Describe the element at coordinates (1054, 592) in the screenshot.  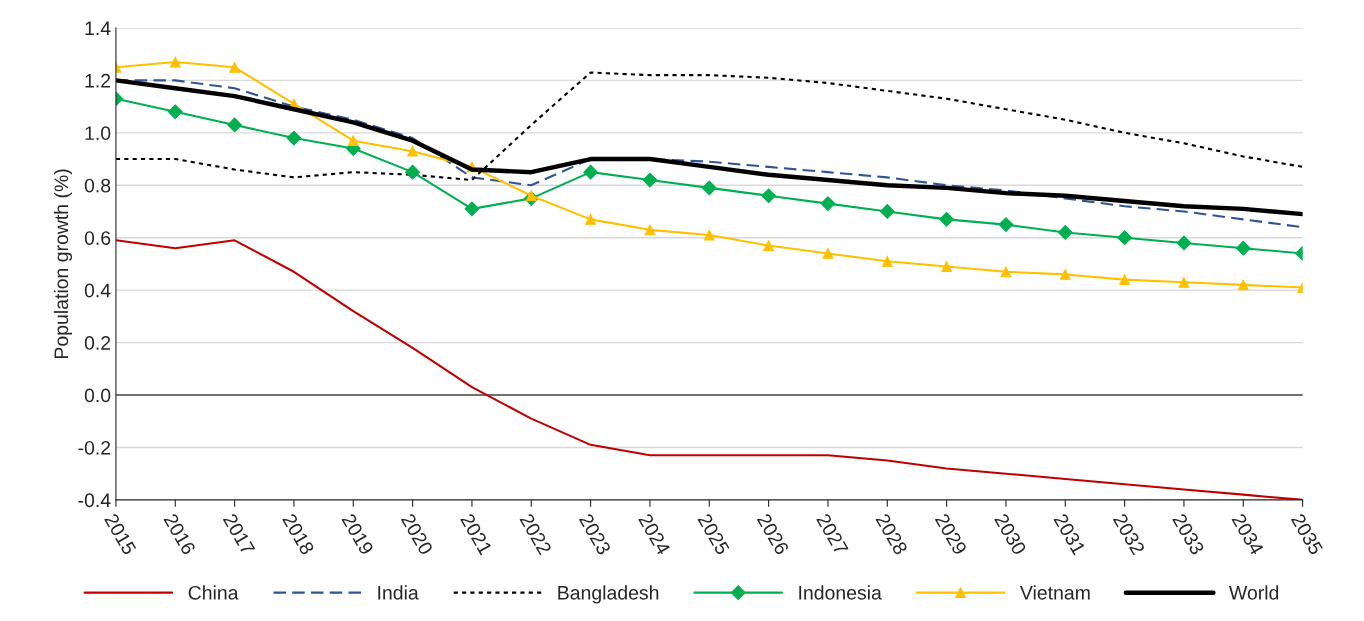
I see `legend-label: Vietnam` at that location.